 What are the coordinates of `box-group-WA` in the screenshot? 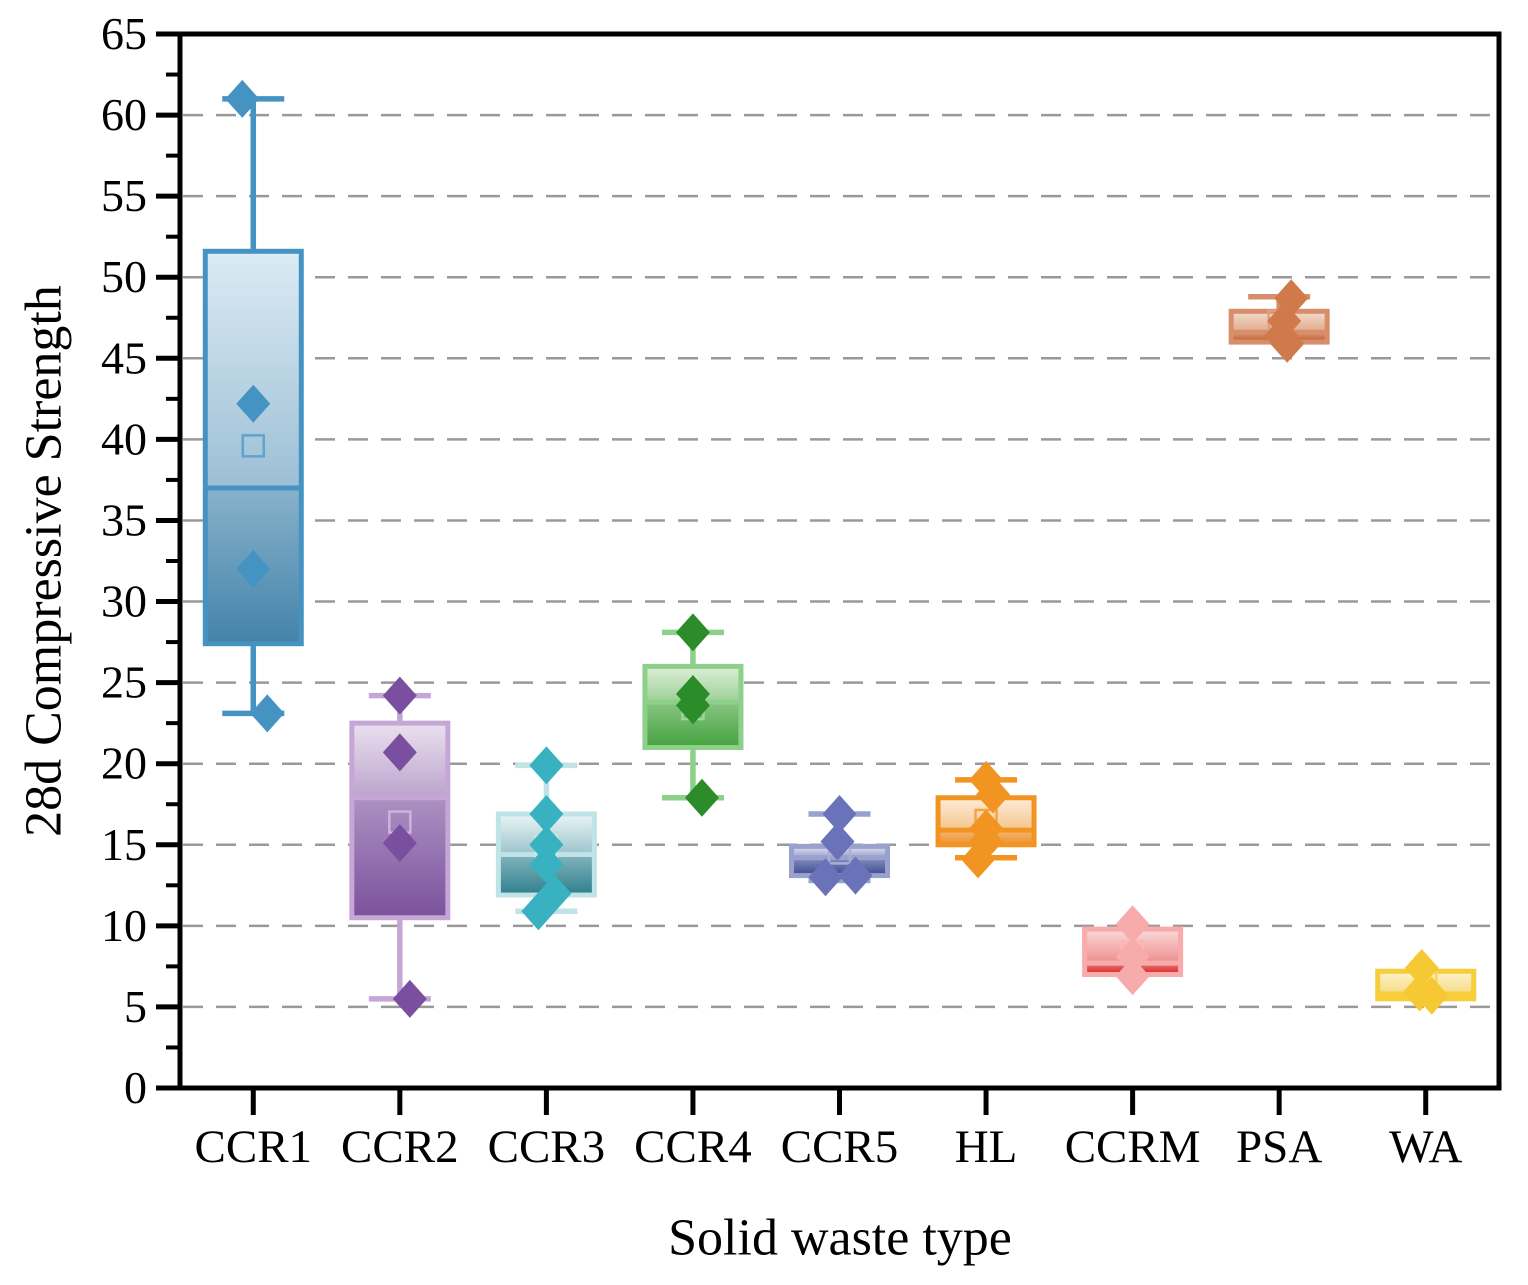 It's located at (1426, 982).